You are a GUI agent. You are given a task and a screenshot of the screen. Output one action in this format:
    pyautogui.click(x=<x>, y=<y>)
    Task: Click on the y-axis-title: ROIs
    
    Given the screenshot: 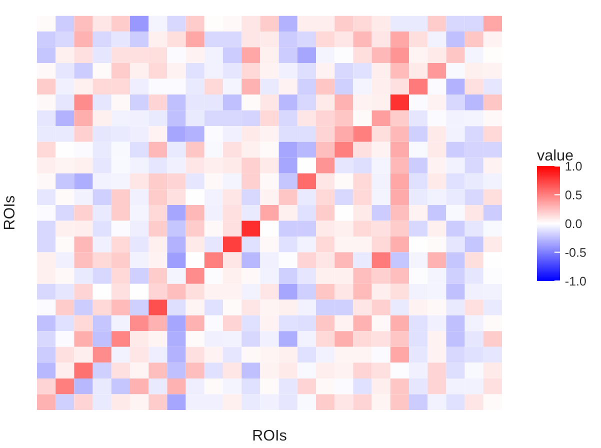 What is the action you would take?
    pyautogui.click(x=9, y=212)
    